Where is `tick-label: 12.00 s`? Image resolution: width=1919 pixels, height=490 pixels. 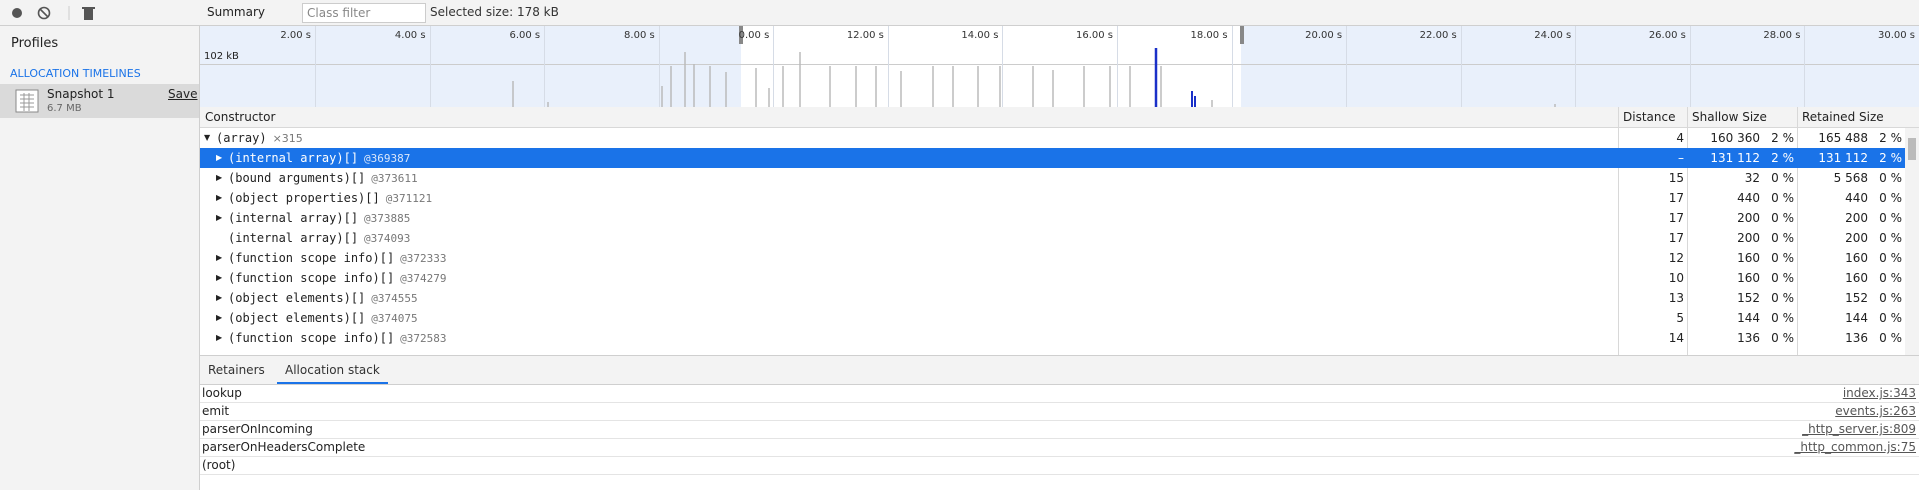
tick-label: 12.00 s is located at coordinates (865, 35).